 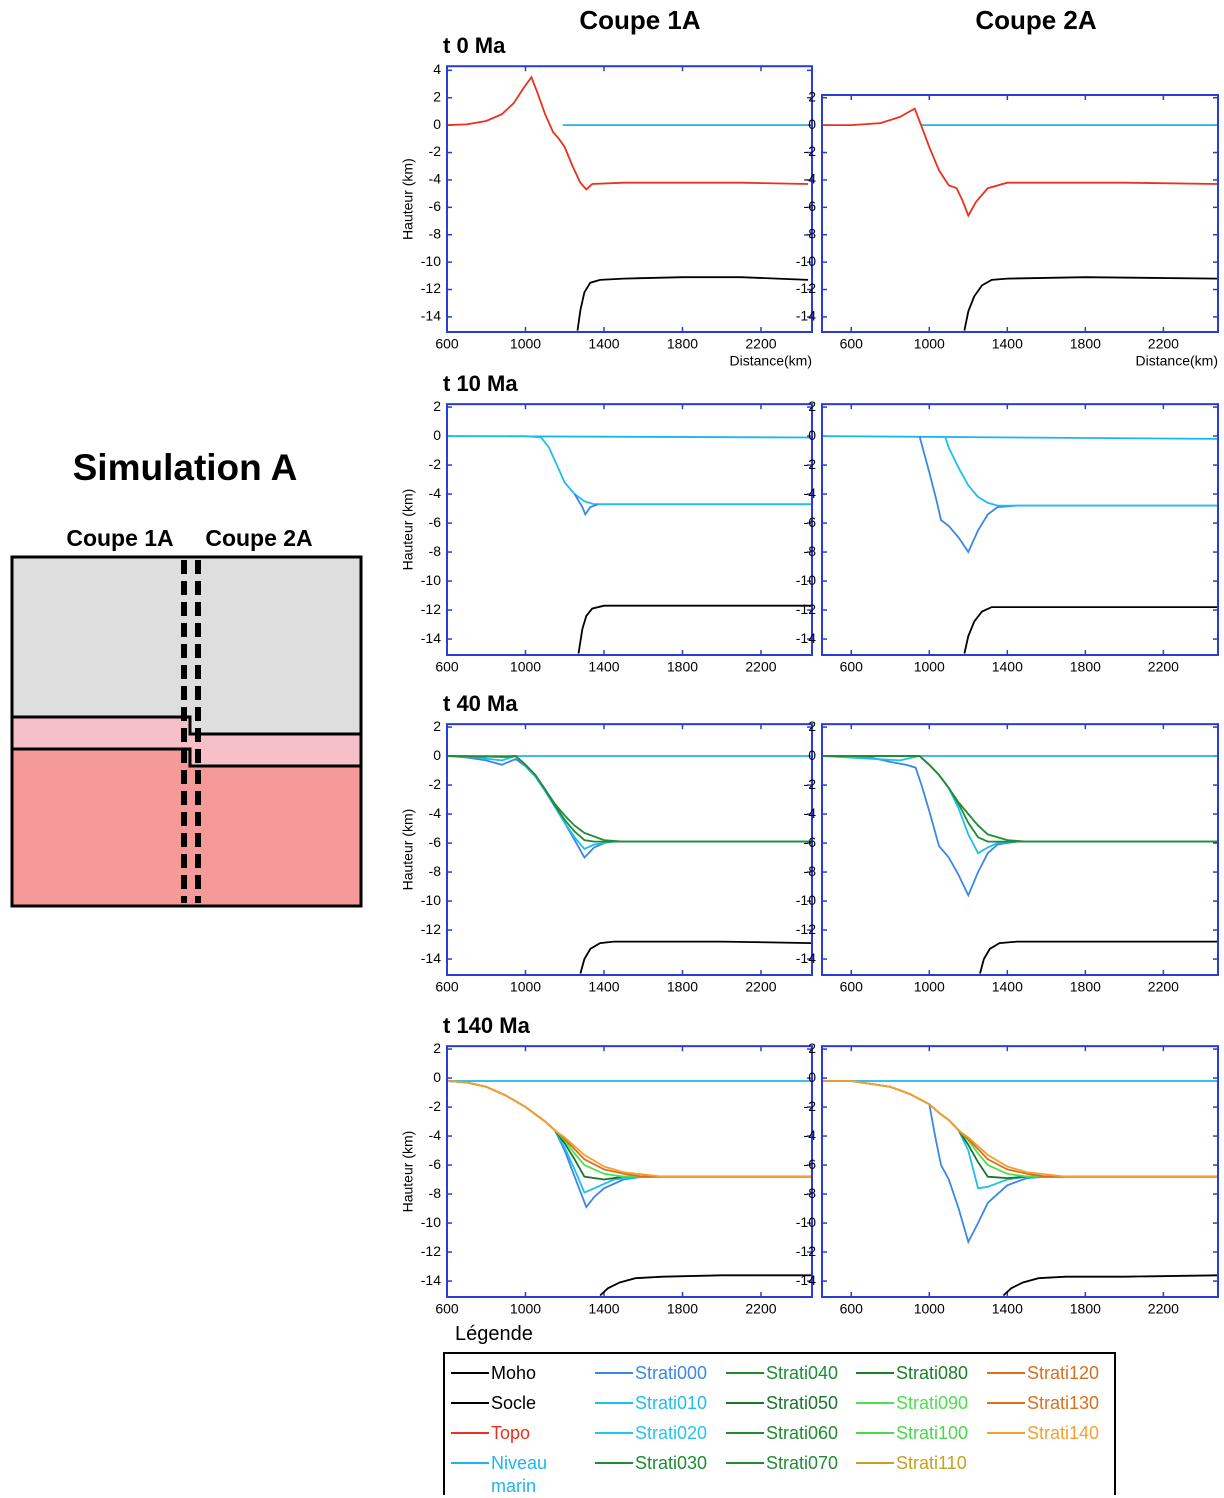 I want to click on legend-label: Strati080, so click(x=932, y=1373).